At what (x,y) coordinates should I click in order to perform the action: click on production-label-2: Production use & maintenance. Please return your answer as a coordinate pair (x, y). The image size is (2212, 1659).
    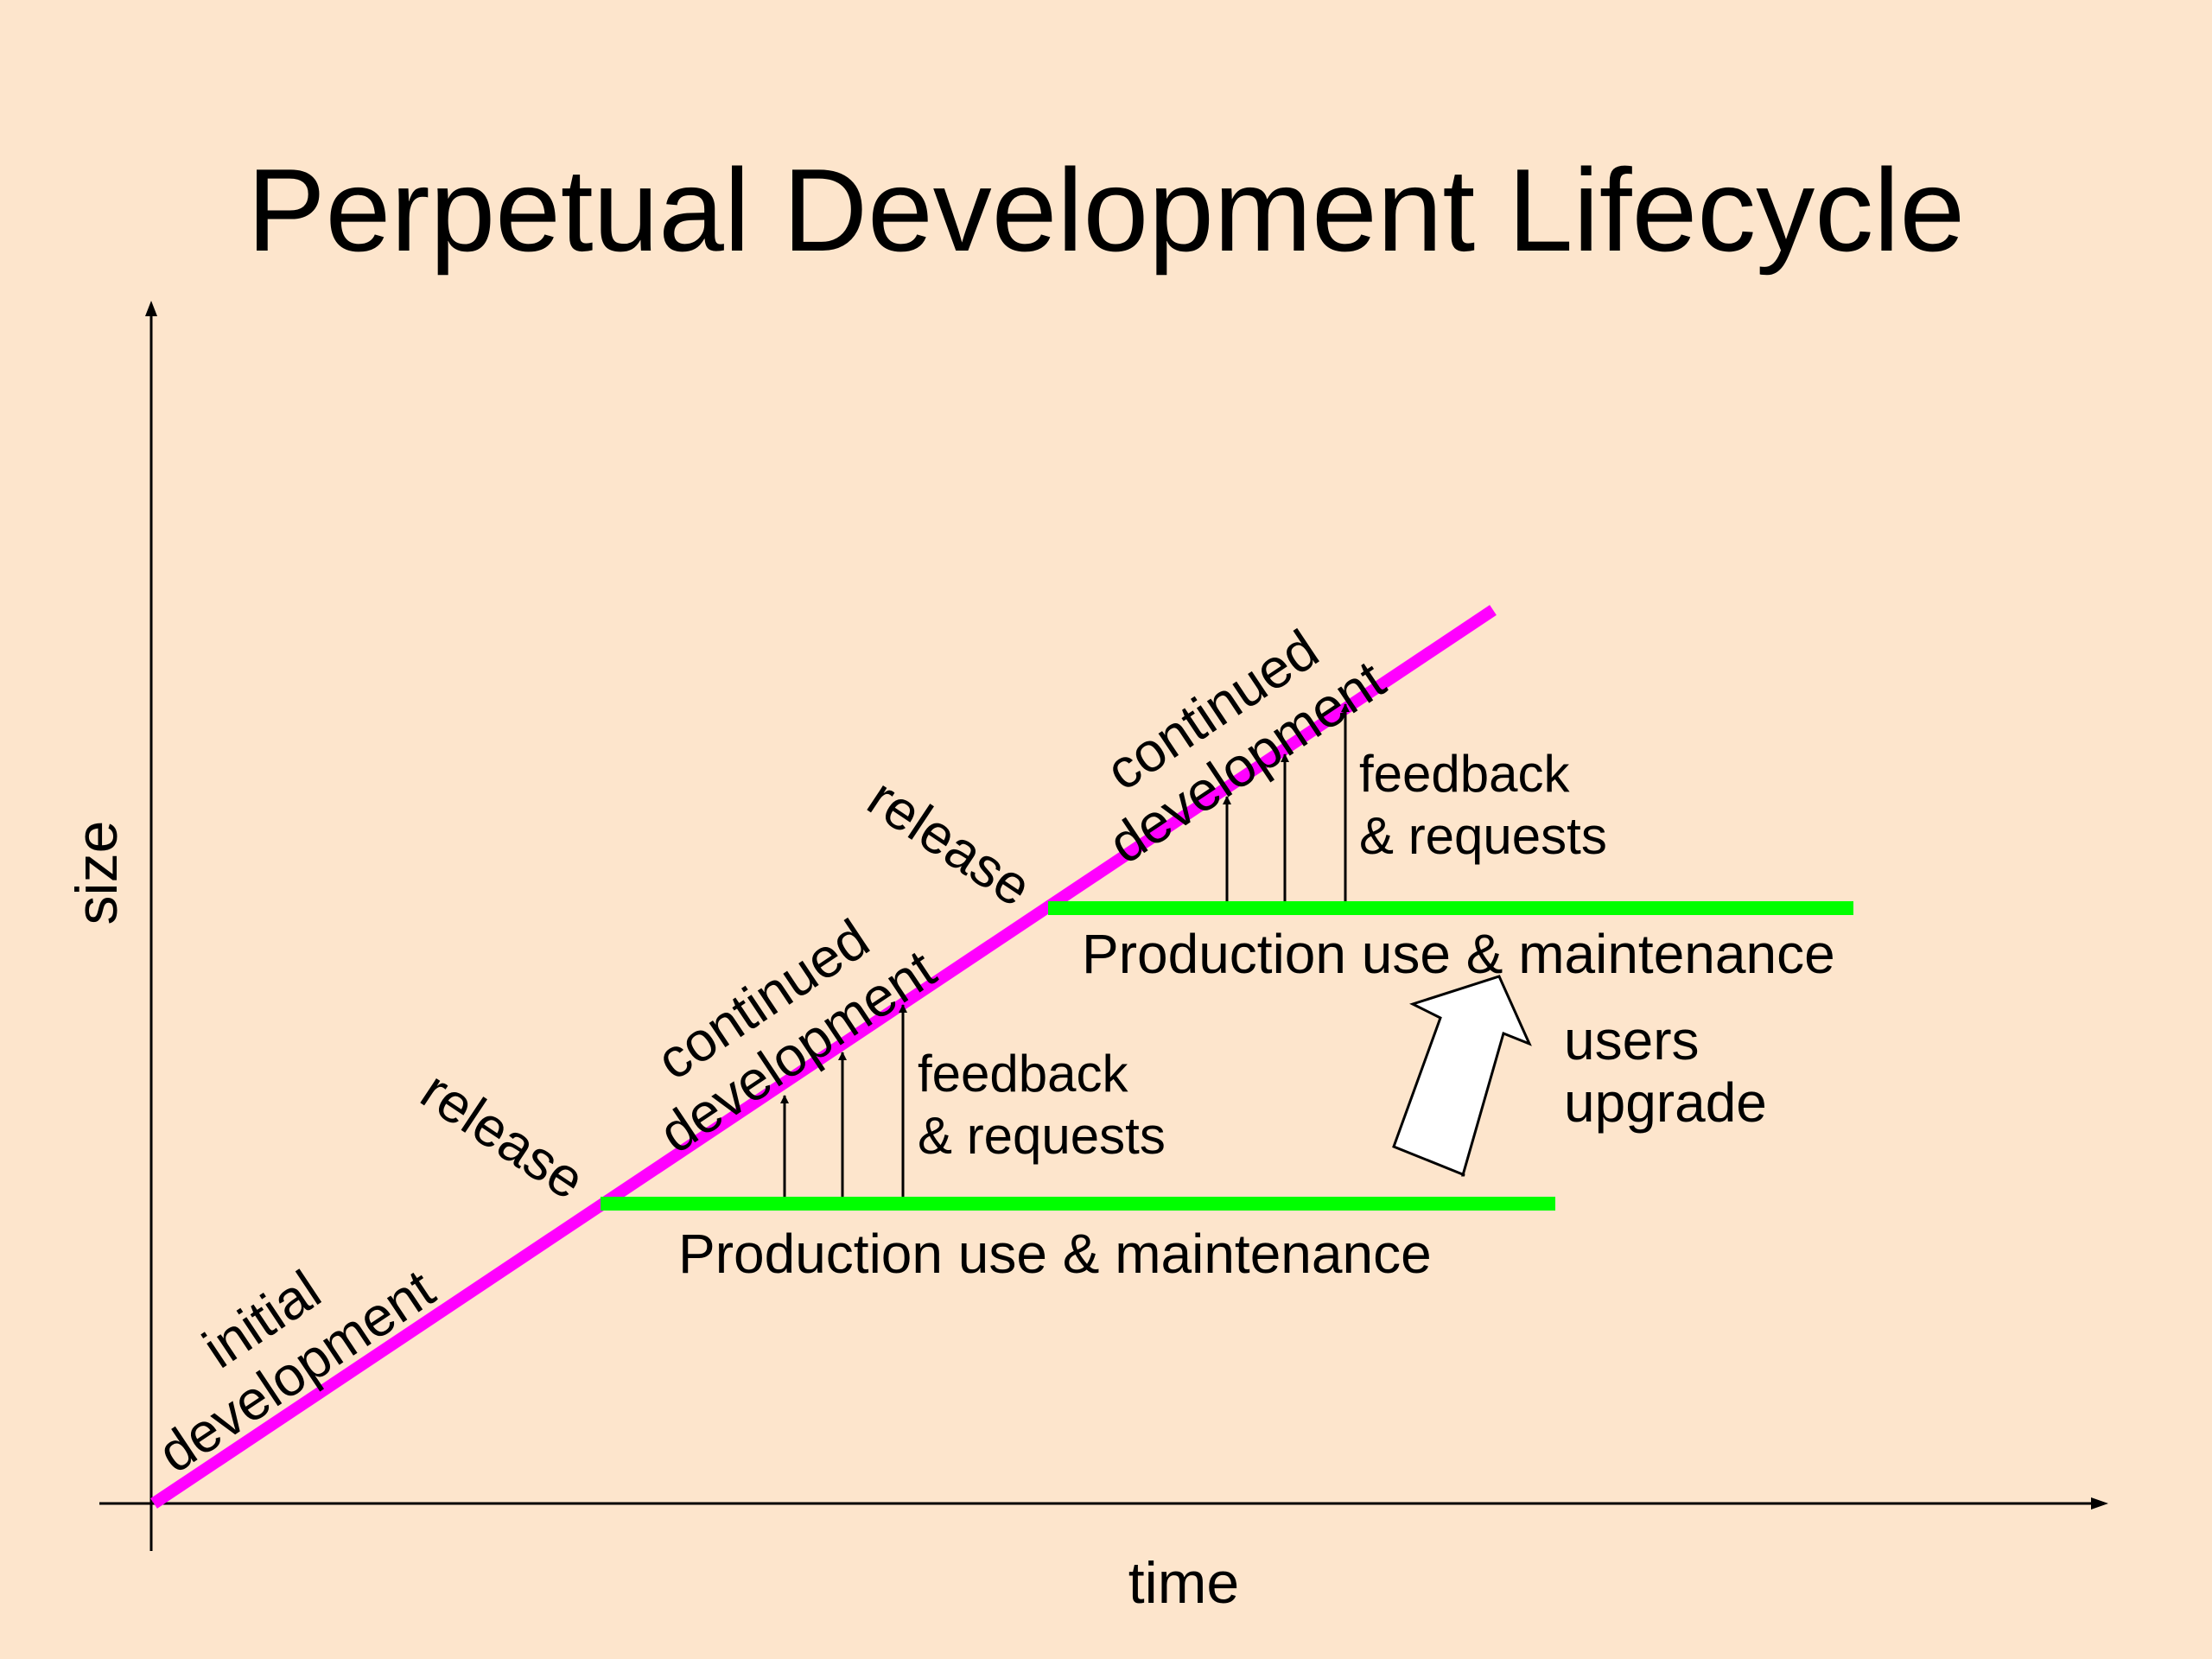
    Looking at the image, I should click on (1458, 954).